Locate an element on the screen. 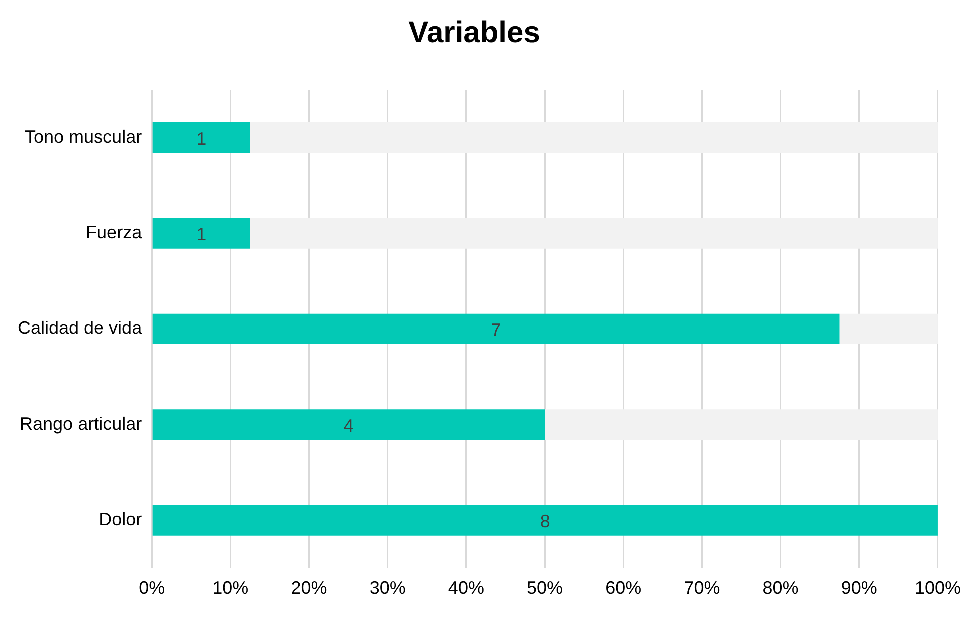 The image size is (971, 622). y-tick-label: Dolor is located at coordinates (120, 520).